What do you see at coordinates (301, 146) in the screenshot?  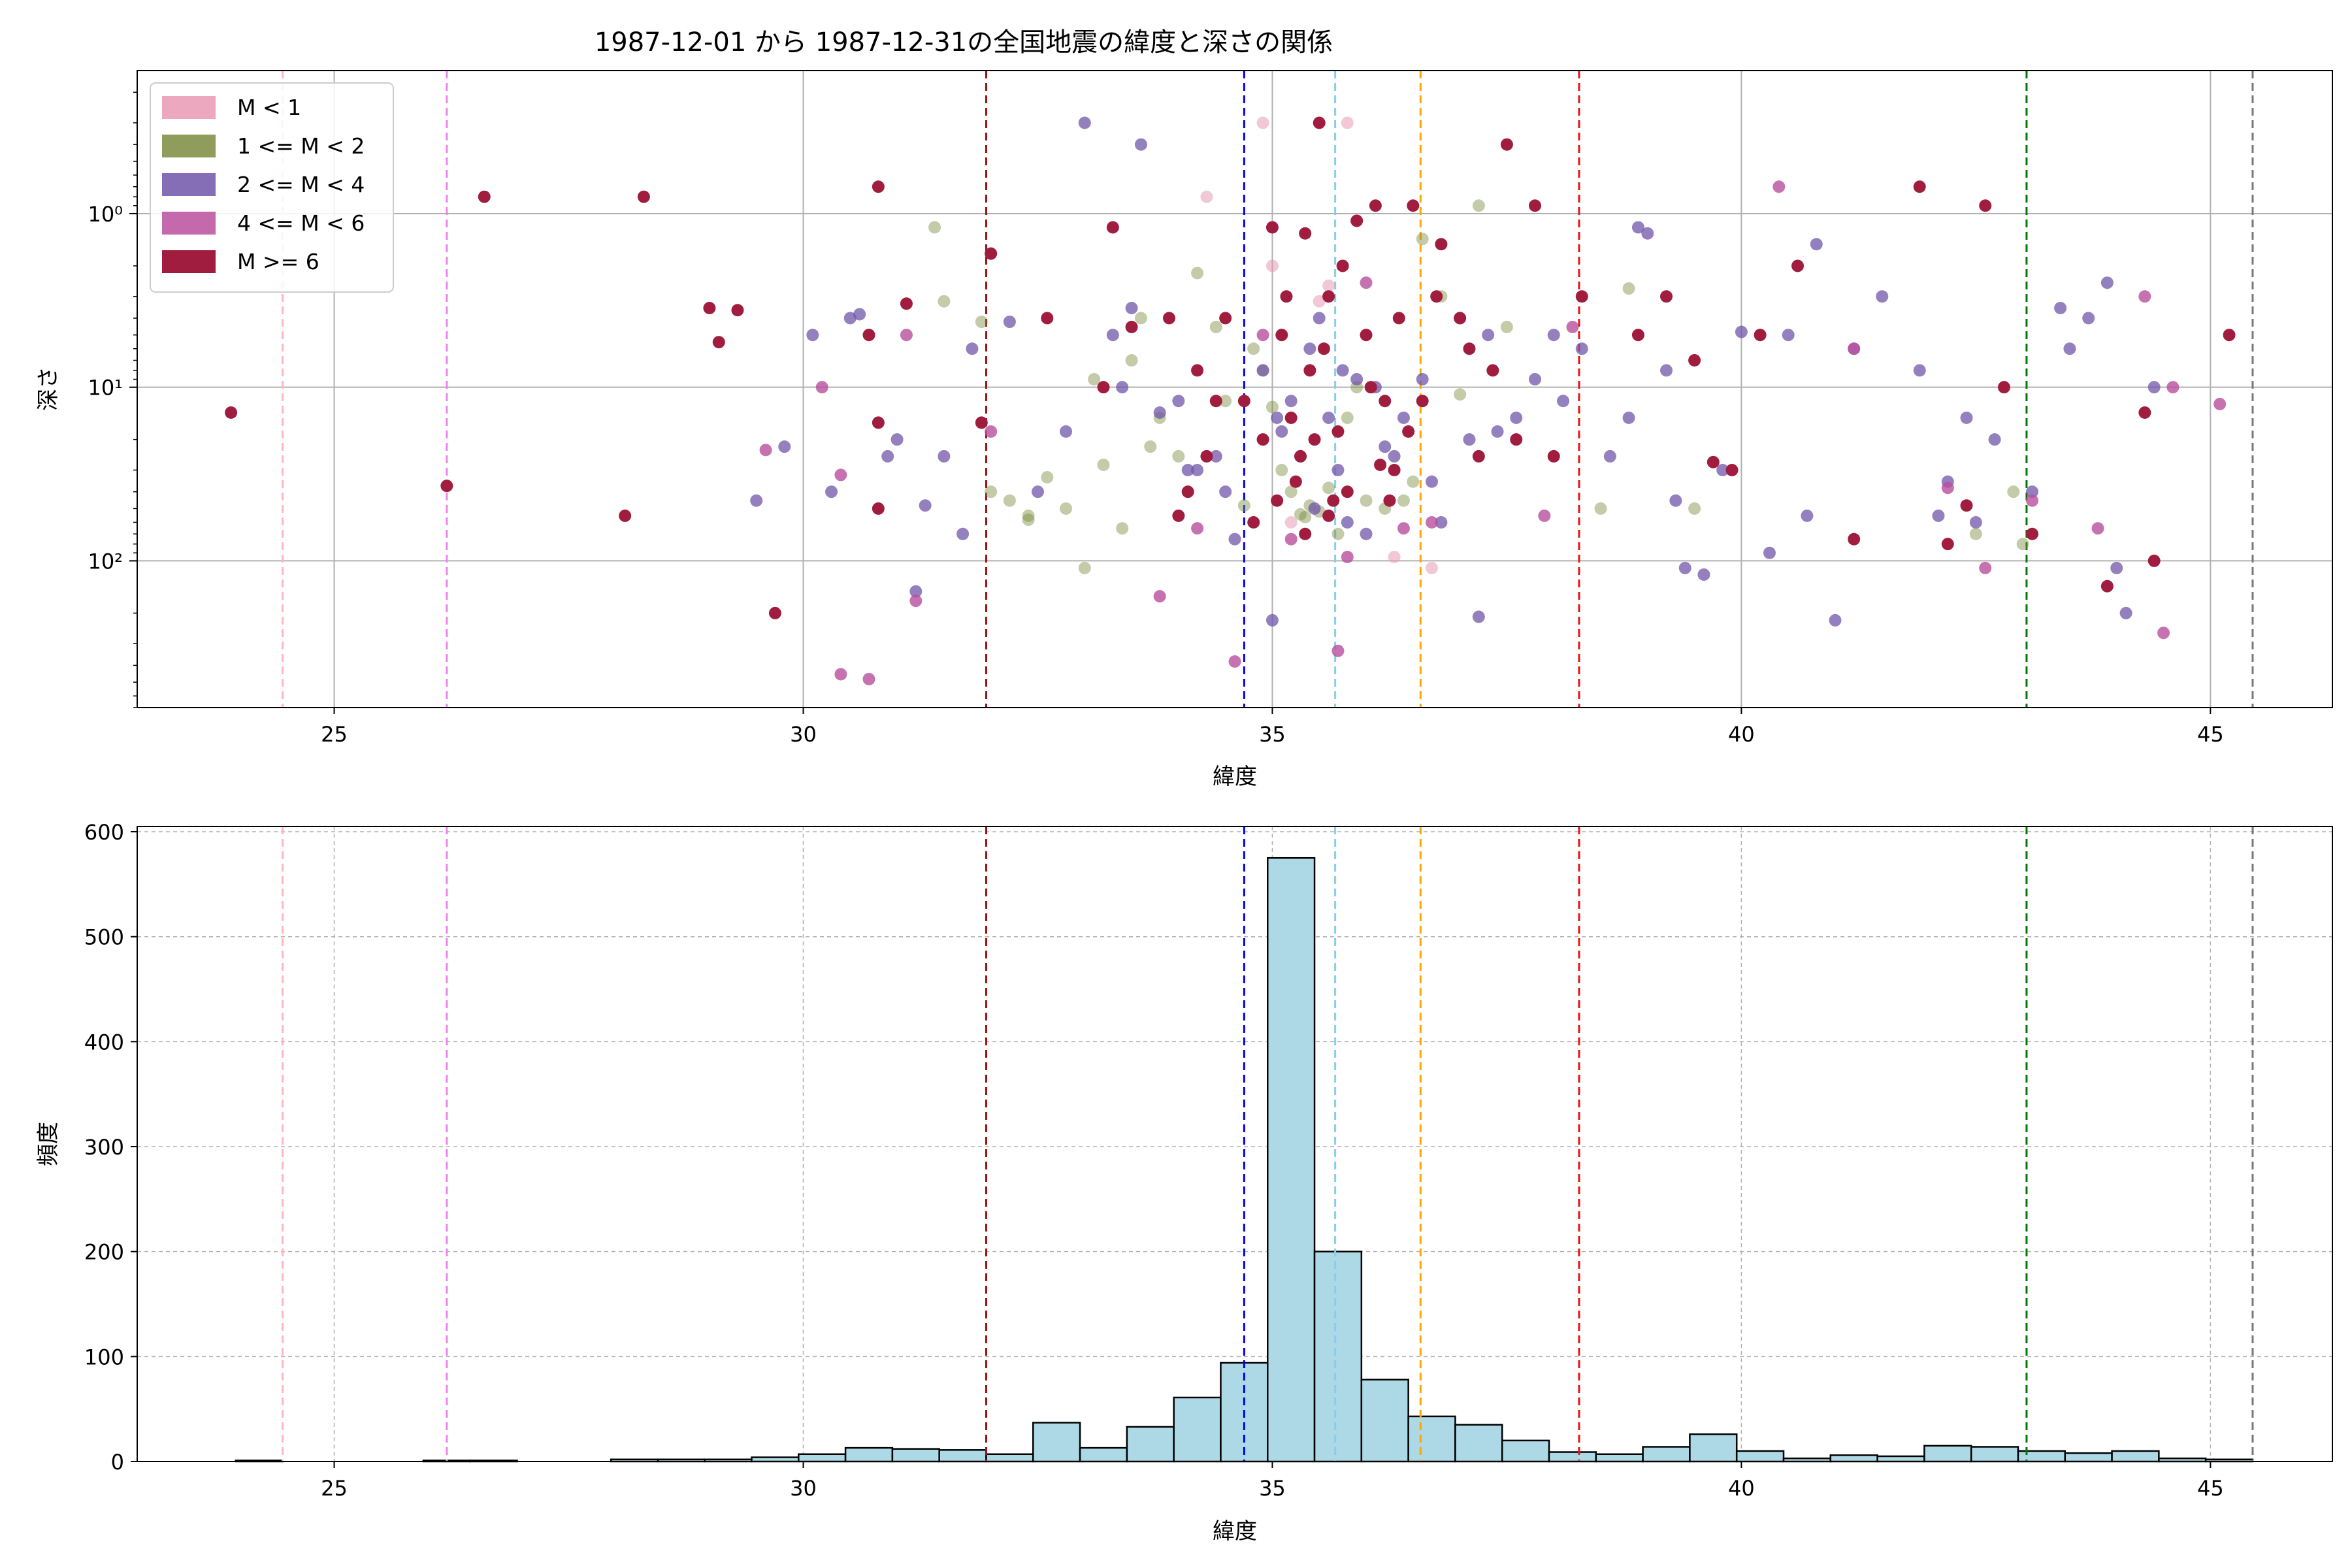 I see `legend-label: 1 <= M < 2` at bounding box center [301, 146].